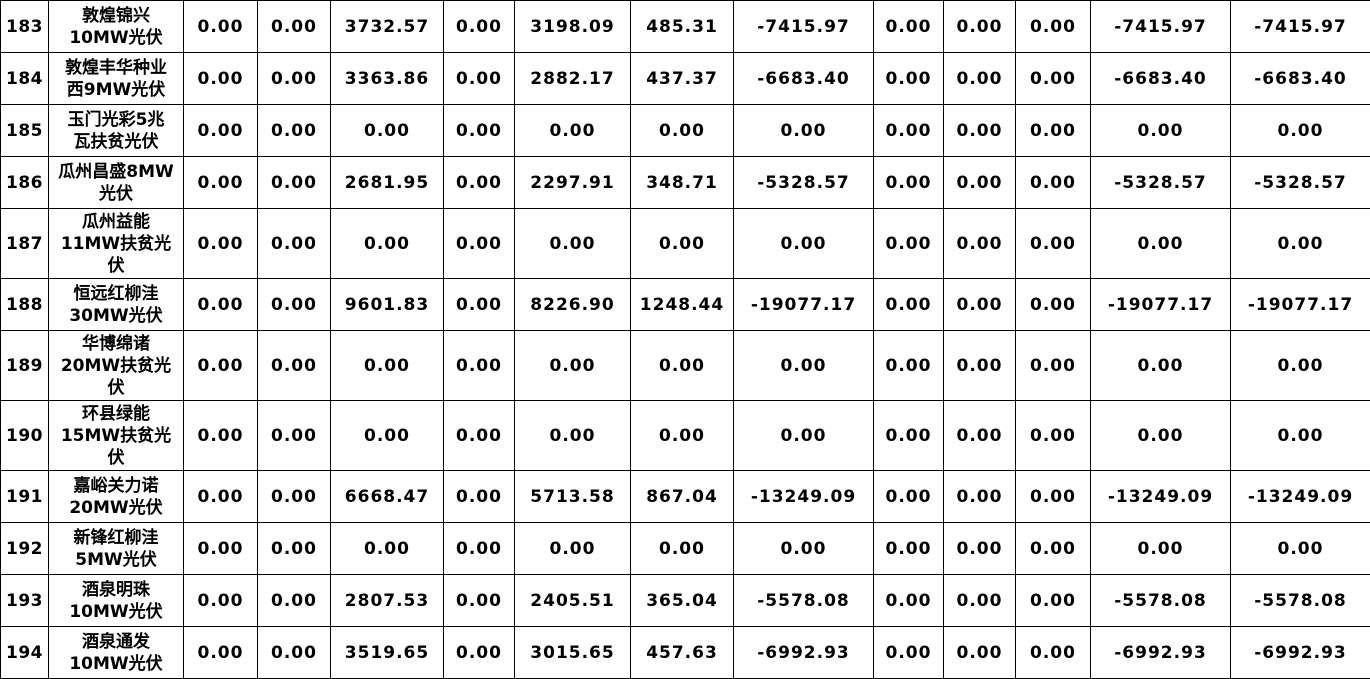 The width and height of the screenshot is (1370, 679). Describe the element at coordinates (25, 244) in the screenshot. I see `row-number-cell: 187` at that location.